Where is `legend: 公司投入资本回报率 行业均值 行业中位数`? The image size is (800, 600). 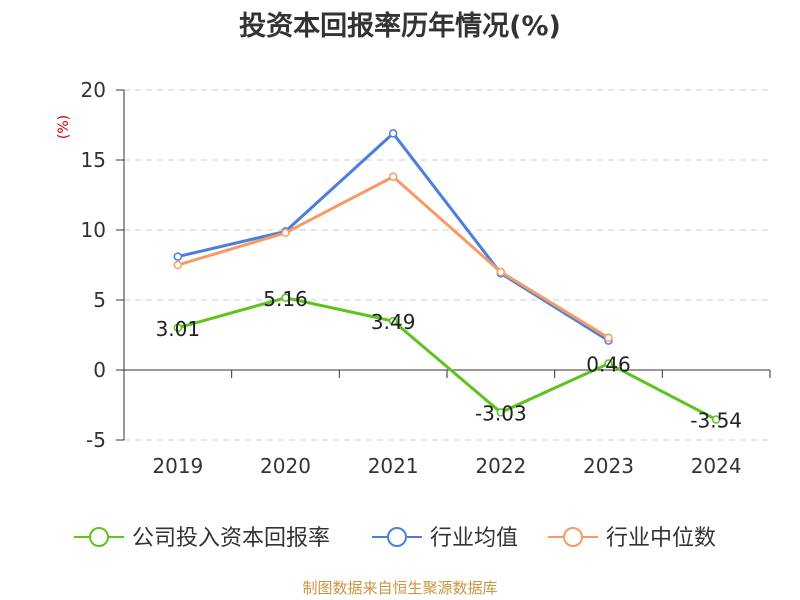 legend: 公司投入资本回报率 行业均值 行业中位数 is located at coordinates (395, 538).